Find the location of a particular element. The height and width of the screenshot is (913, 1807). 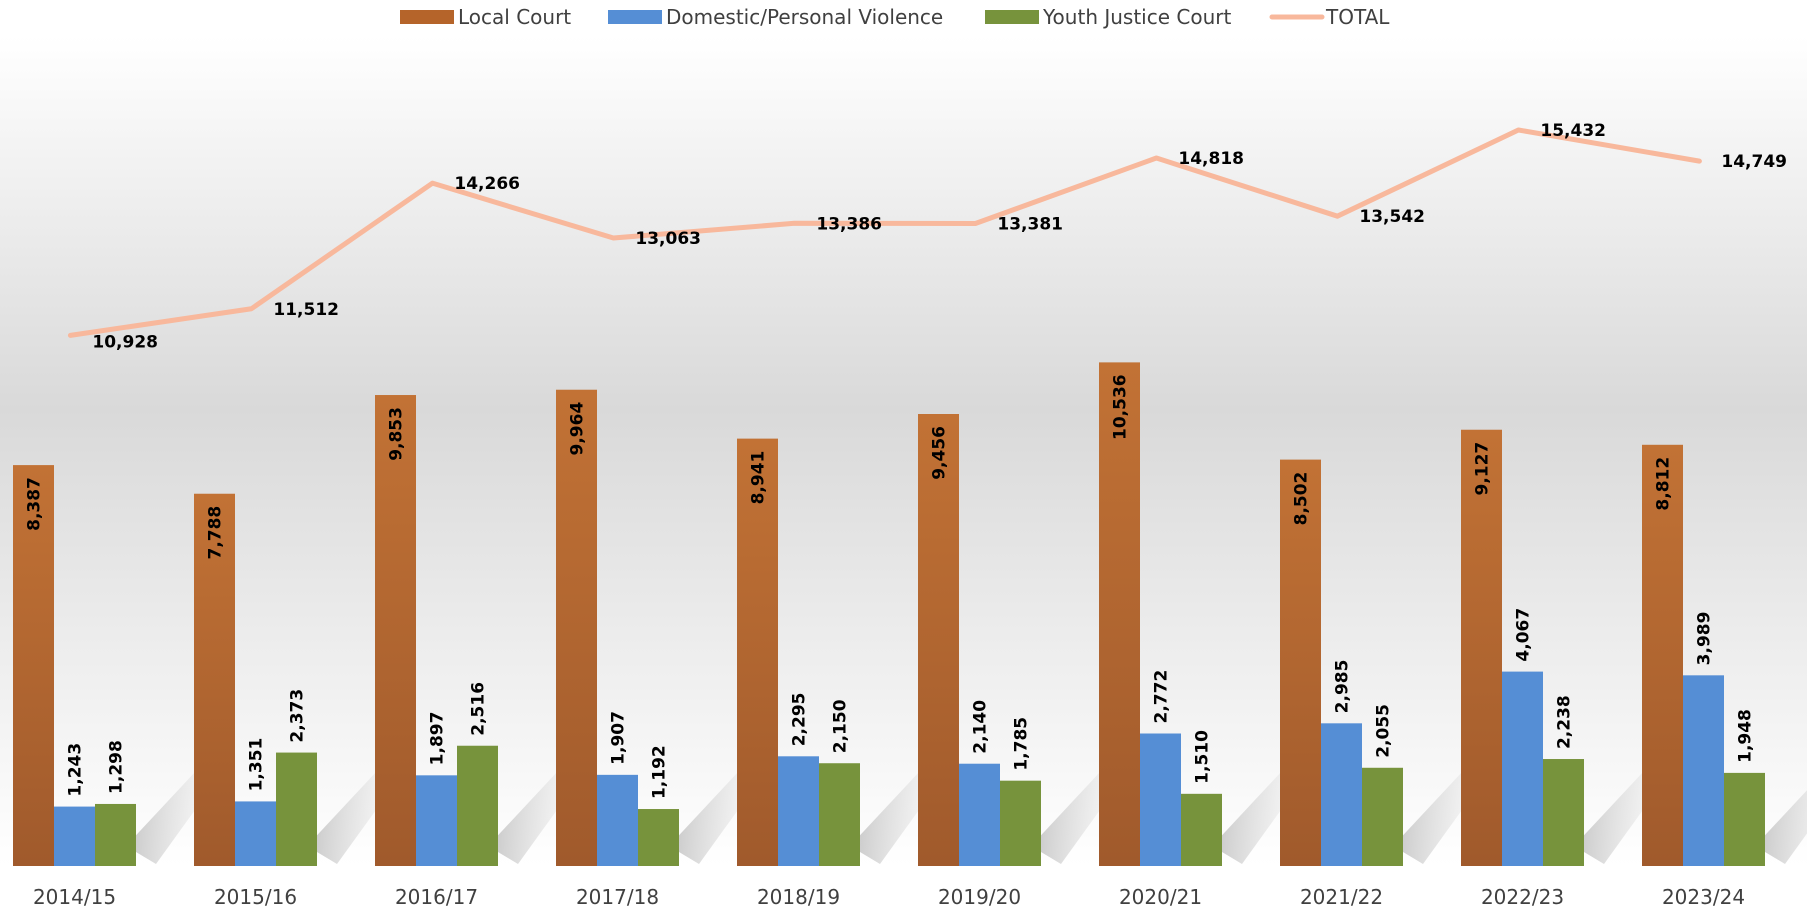

data-label-total-2022-23: 15,432 is located at coordinates (1573, 131).